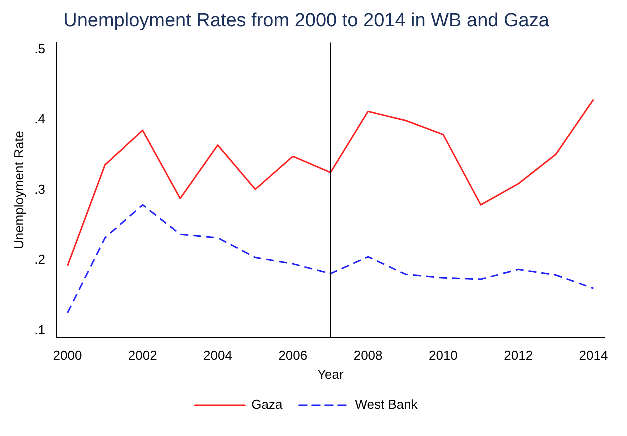 This screenshot has height=436, width=627. What do you see at coordinates (331, 374) in the screenshot?
I see `x-axis-title: Year` at bounding box center [331, 374].